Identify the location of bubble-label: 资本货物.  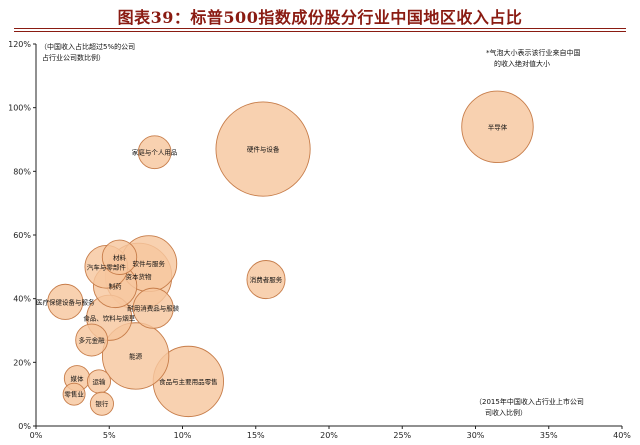
(139, 276).